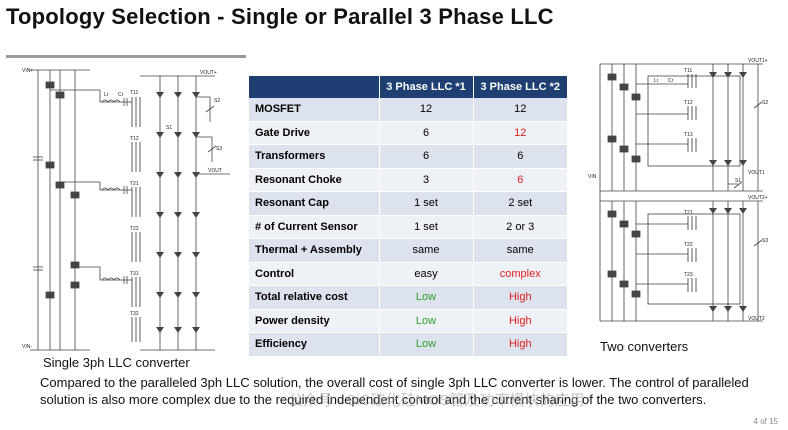 The height and width of the screenshot is (430, 788). I want to click on label-vout1-pos: VOUT1+, so click(758, 61).